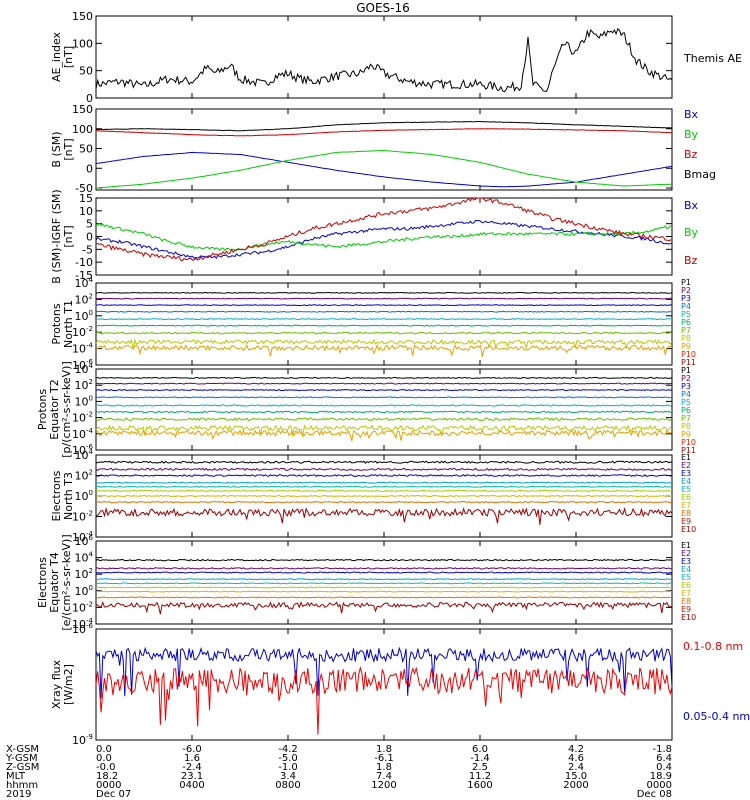 This screenshot has height=800, width=750. I want to click on legend-label: E4, so click(686, 569).